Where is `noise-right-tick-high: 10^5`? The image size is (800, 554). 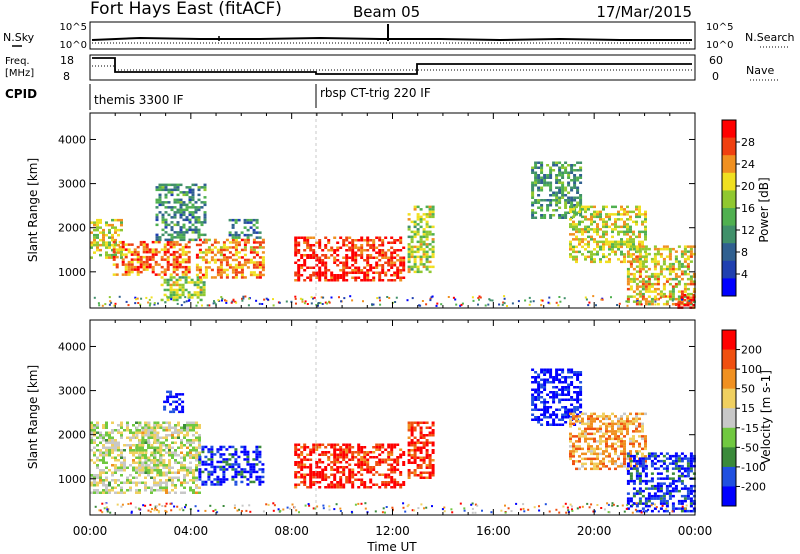
noise-right-tick-high: 10^5 is located at coordinates (719, 27).